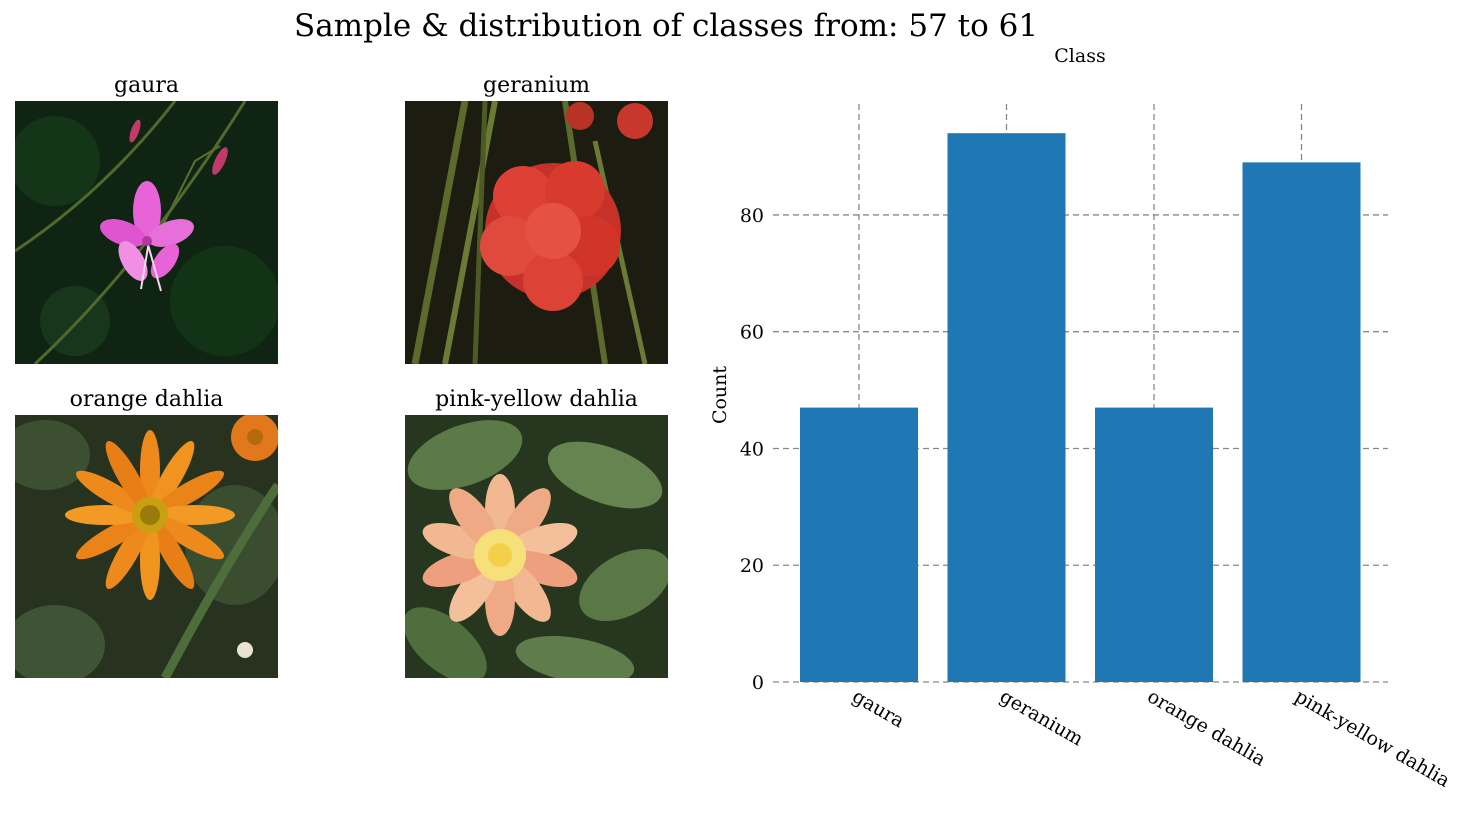 The width and height of the screenshot is (1482, 817). Describe the element at coordinates (536, 232) in the screenshot. I see `geranium-flower-image` at that location.